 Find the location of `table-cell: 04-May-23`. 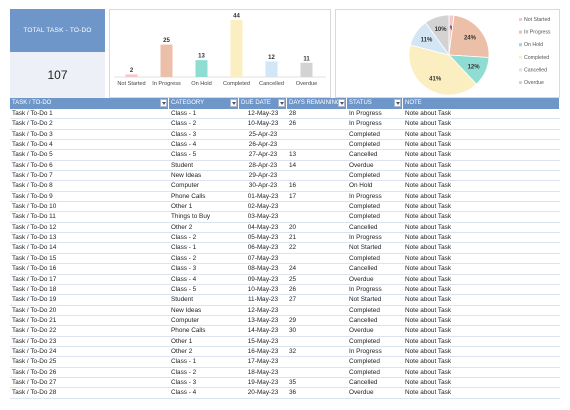

table-cell: 04-May-23 is located at coordinates (263, 227).